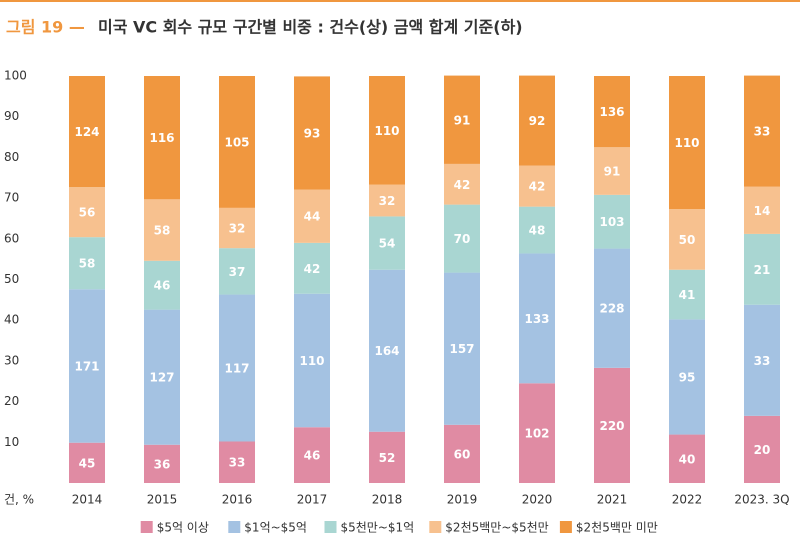  What do you see at coordinates (236, 369) in the screenshot?
I see `data-label: 117` at bounding box center [236, 369].